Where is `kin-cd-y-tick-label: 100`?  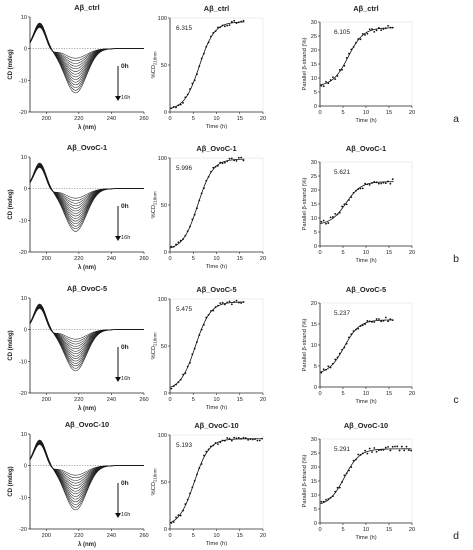
kin-cd-y-tick-label: 100 is located at coordinates (162, 436).